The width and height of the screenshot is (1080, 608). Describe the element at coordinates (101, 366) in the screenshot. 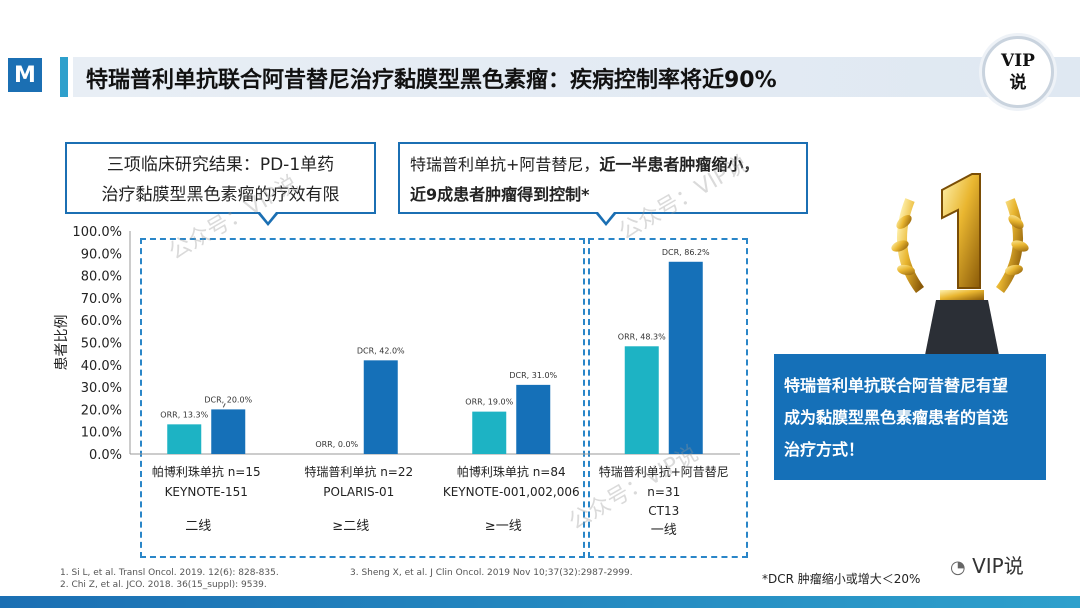

I see `y-tick-label: 40.0%` at that location.